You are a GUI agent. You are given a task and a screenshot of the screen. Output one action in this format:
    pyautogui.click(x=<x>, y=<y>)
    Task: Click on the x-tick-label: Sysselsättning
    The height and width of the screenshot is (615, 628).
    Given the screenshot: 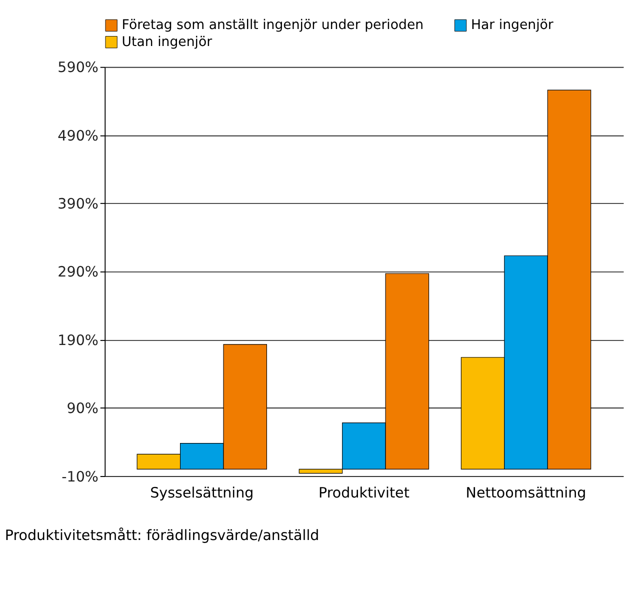 What is the action you would take?
    pyautogui.click(x=202, y=493)
    